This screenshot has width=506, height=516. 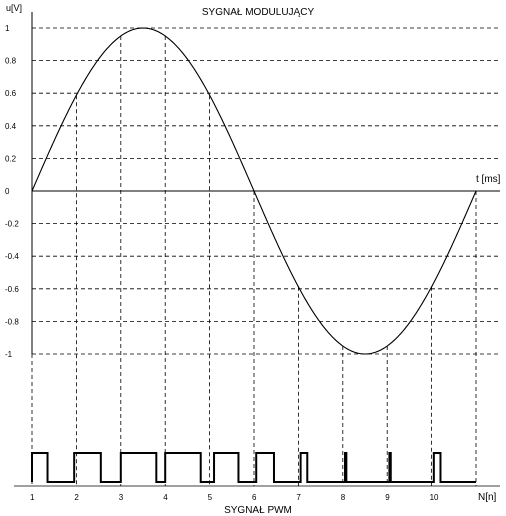 What do you see at coordinates (343, 497) in the screenshot?
I see `pwm-x-tick-label: 8` at bounding box center [343, 497].